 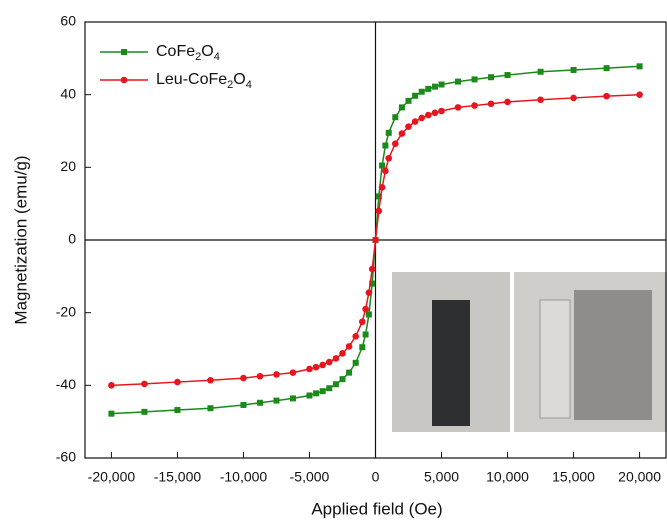 I want to click on x-tick-label: -20,000, so click(x=112, y=477).